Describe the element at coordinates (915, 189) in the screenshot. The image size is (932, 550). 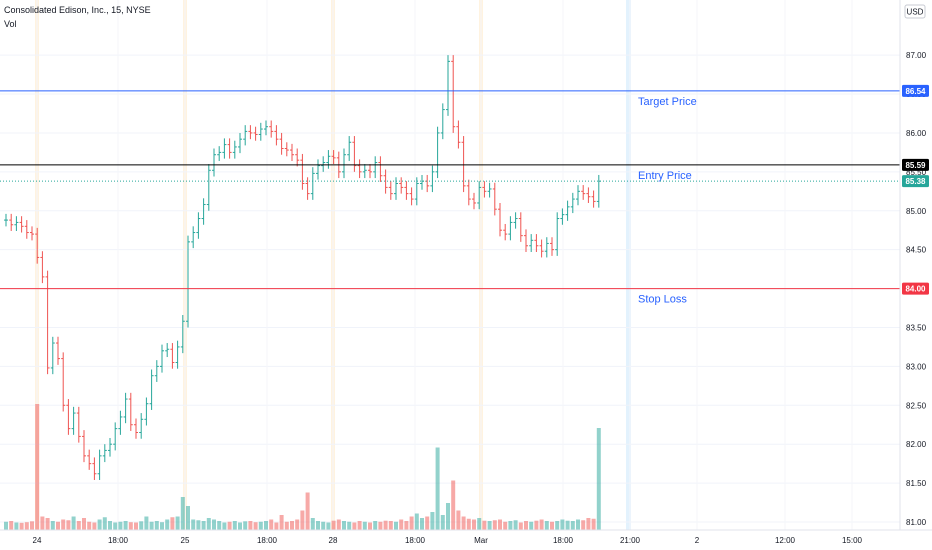
I see `price-tags: 86.54 85.59 85.38 84.00` at that location.